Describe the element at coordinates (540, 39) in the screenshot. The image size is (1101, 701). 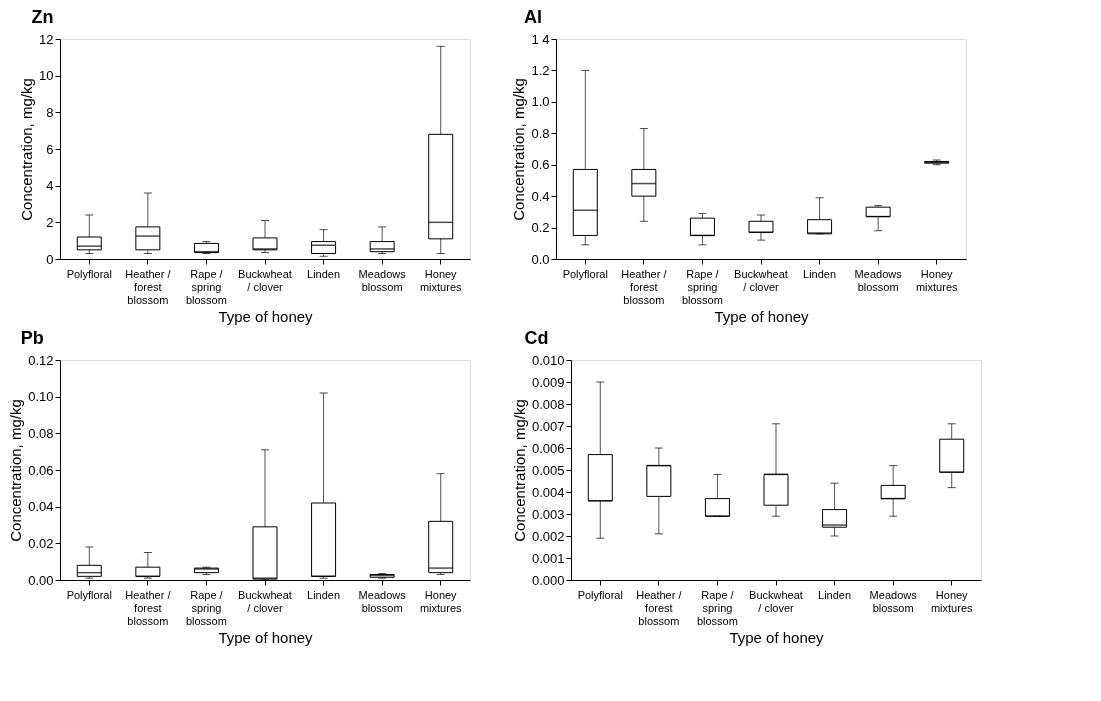
I see `y-tick-label: 1 4` at that location.